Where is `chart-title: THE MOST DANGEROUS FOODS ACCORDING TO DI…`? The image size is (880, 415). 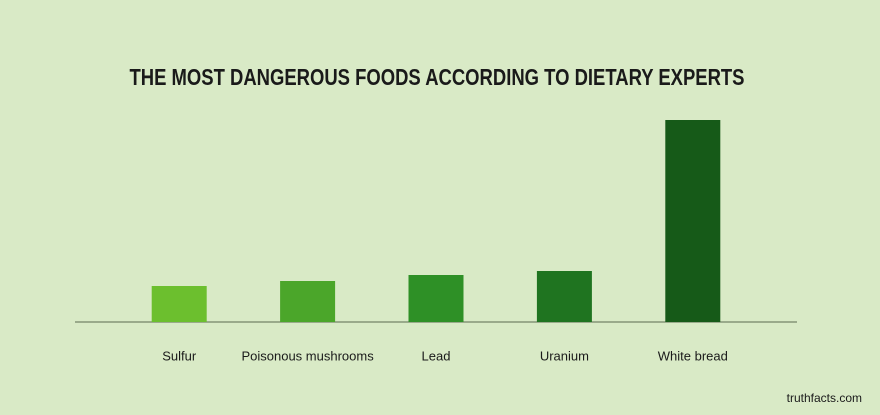 chart-title: THE MOST DANGEROUS FOODS ACCORDING TO DI… is located at coordinates (437, 77).